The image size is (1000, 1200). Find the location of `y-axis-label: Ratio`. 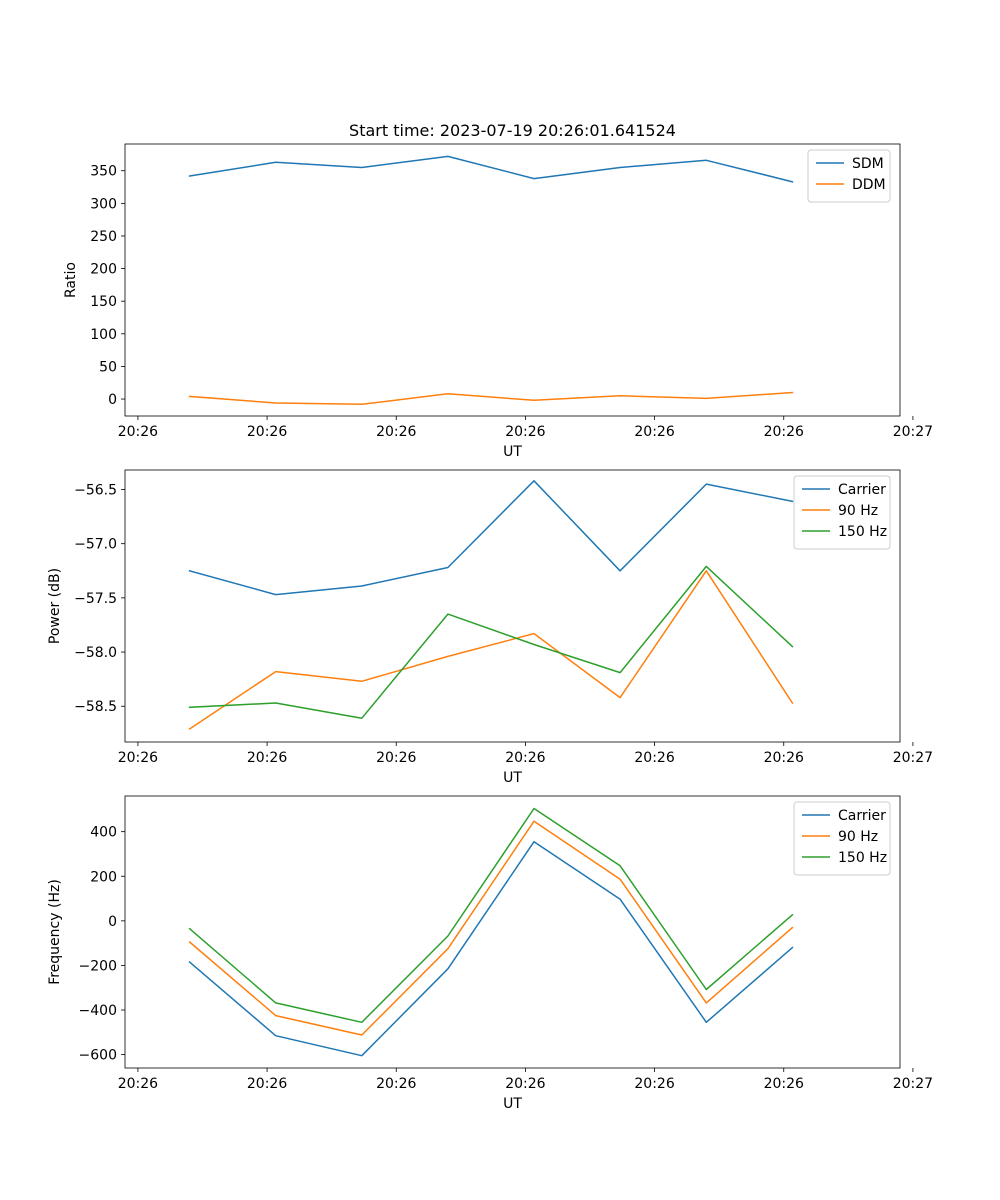

y-axis-label: Ratio is located at coordinates (71, 280).